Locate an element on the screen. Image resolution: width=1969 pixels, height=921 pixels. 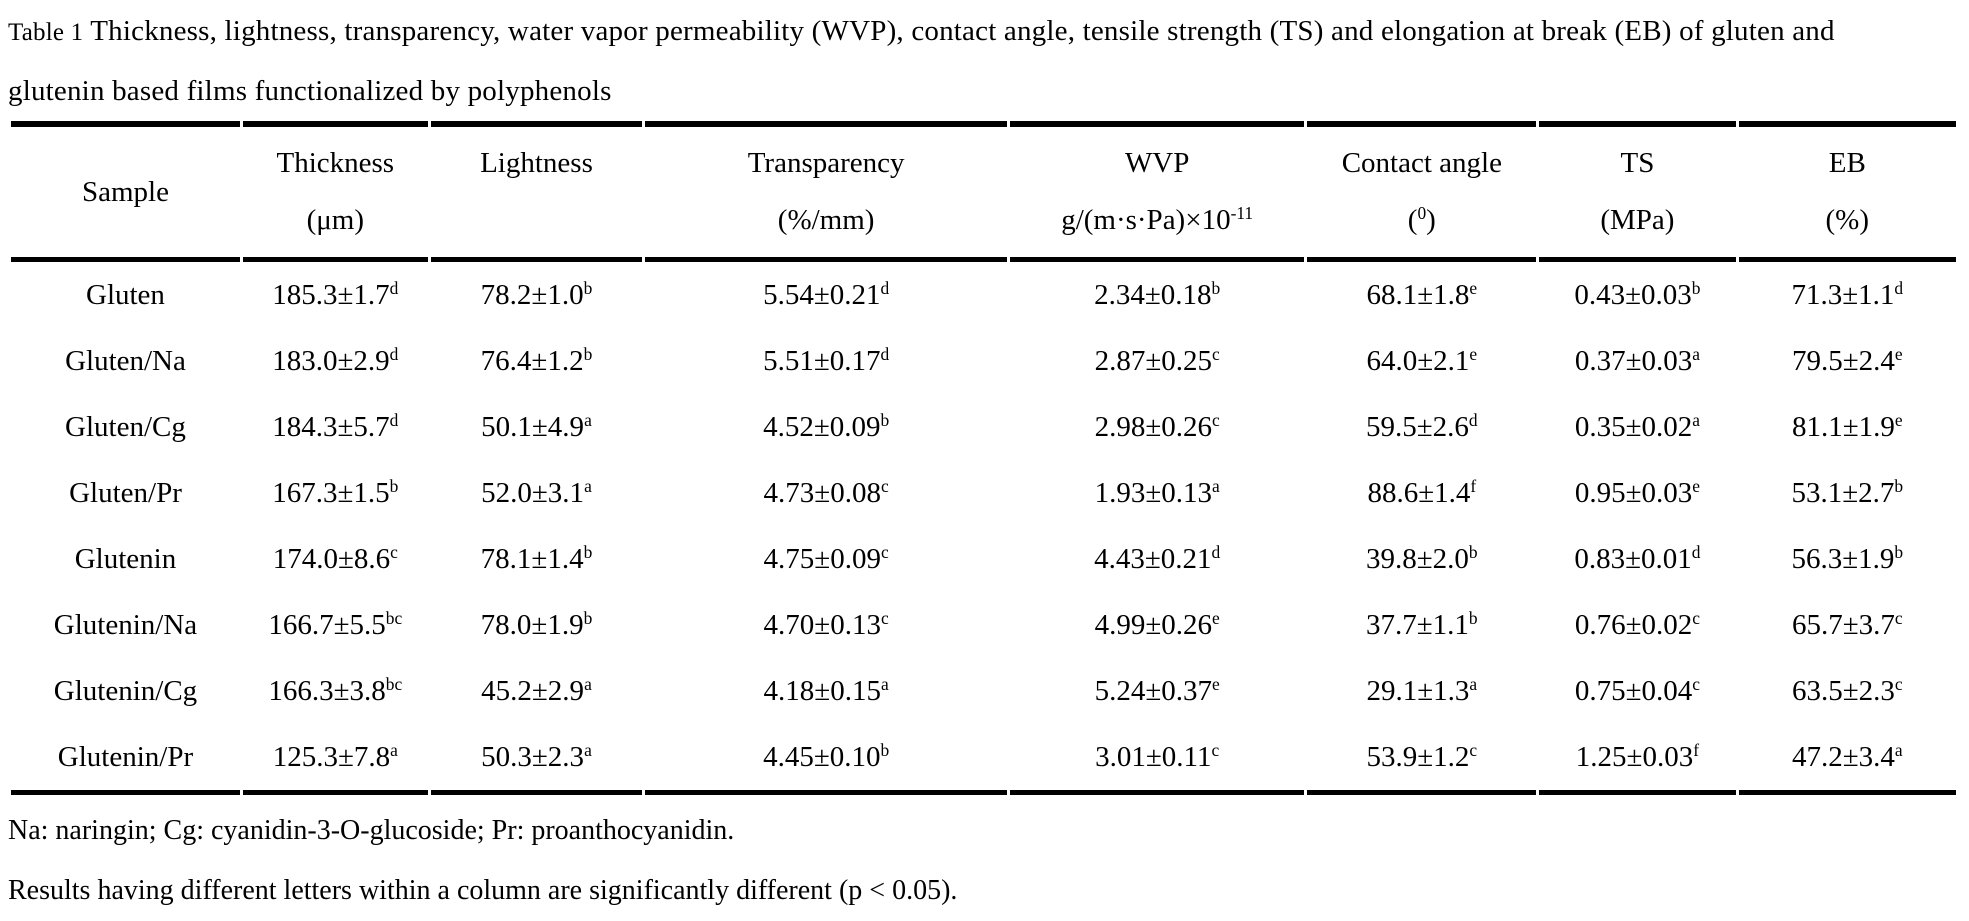
ts-cell: 0.95±0.03e is located at coordinates (1637, 493).